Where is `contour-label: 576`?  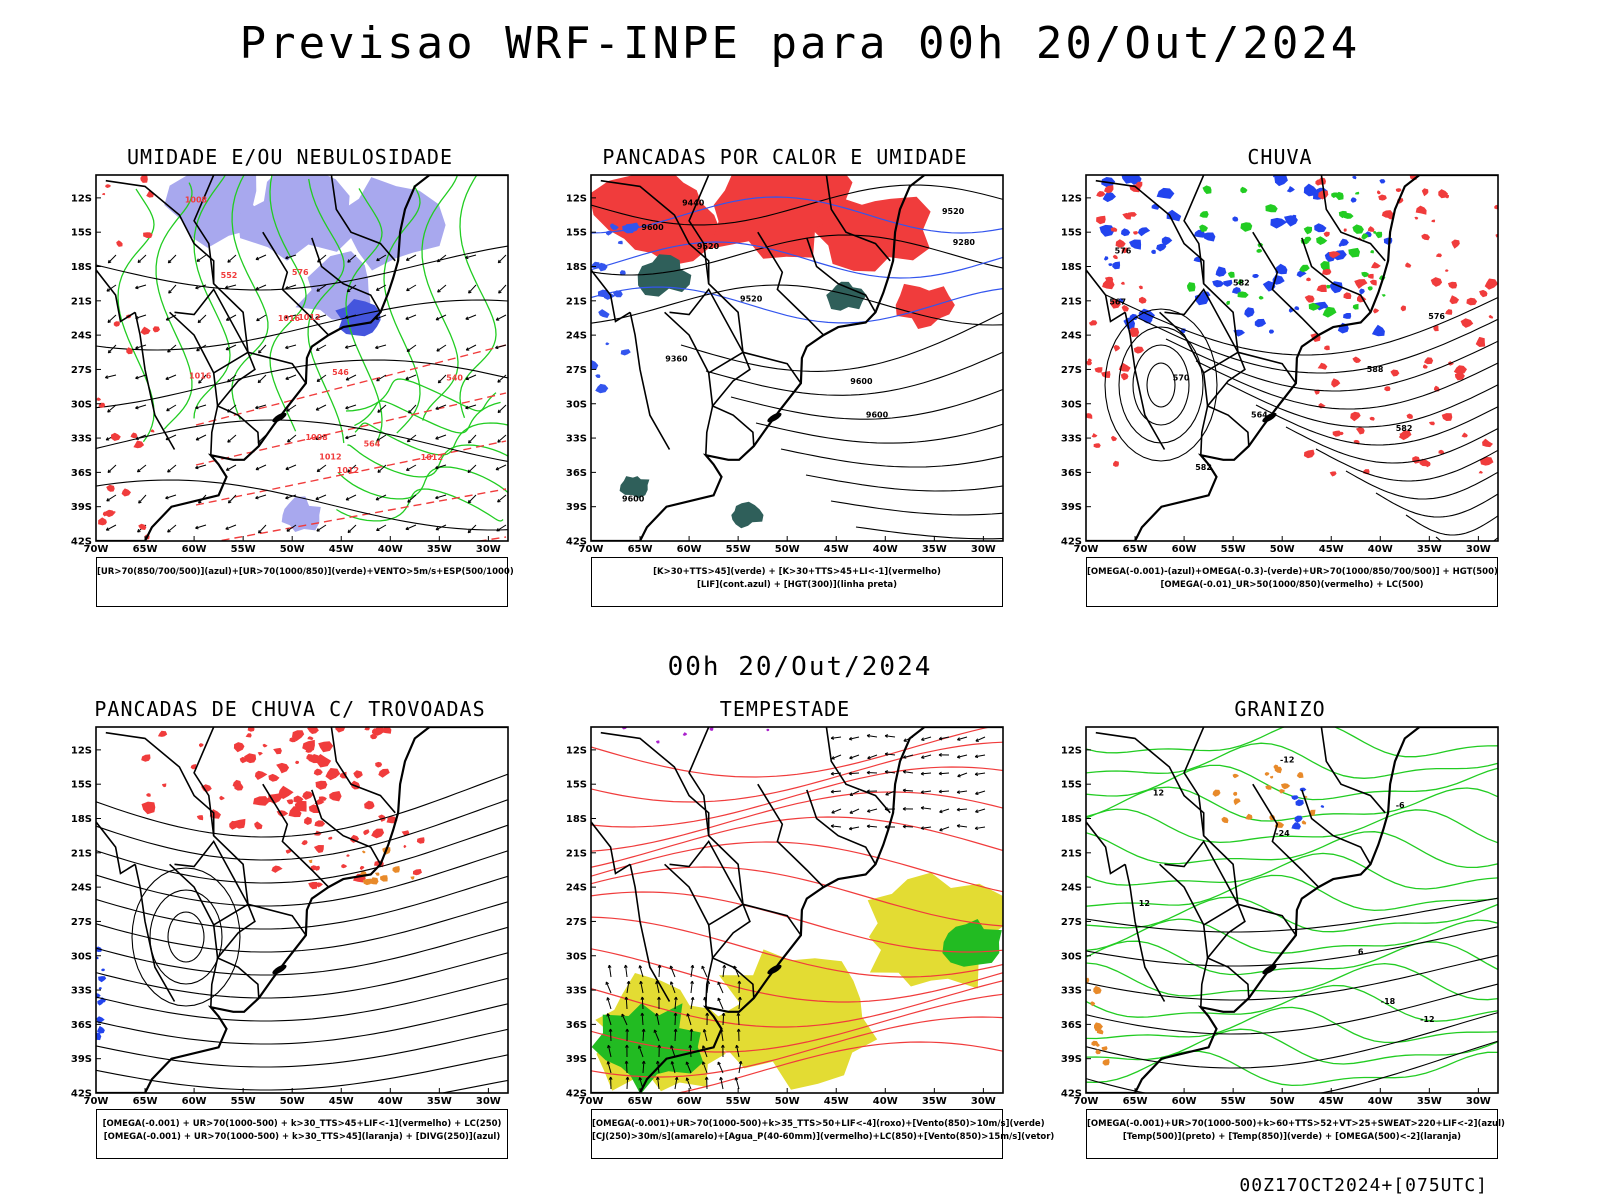
contour-label: 576 is located at coordinates (300, 272).